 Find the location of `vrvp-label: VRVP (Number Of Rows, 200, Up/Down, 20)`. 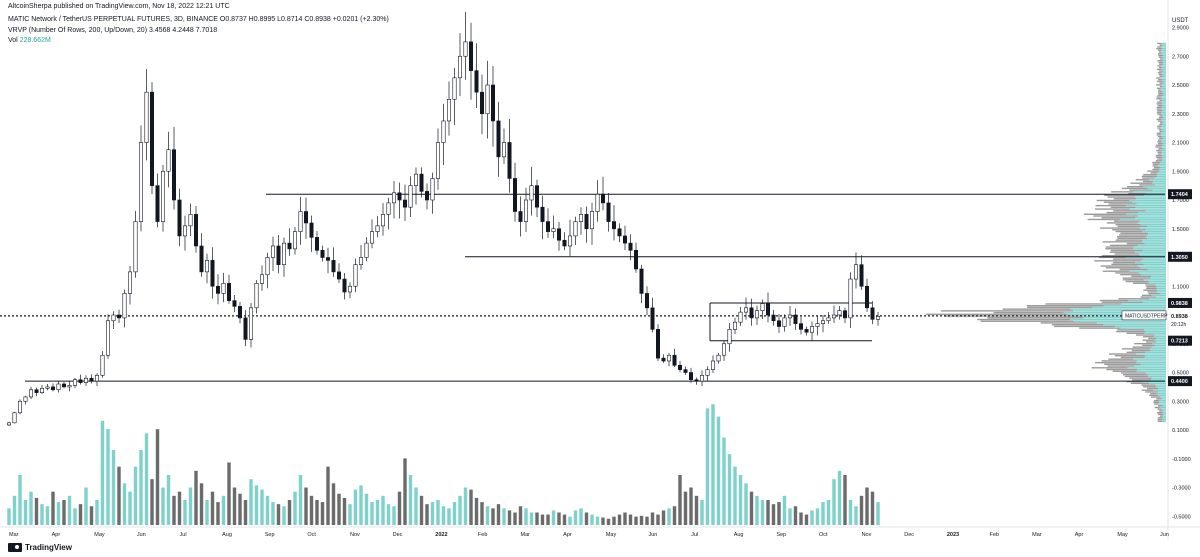

vrvp-label: VRVP (Number Of Rows, 200, Up/Down, 20) is located at coordinates (78, 30).